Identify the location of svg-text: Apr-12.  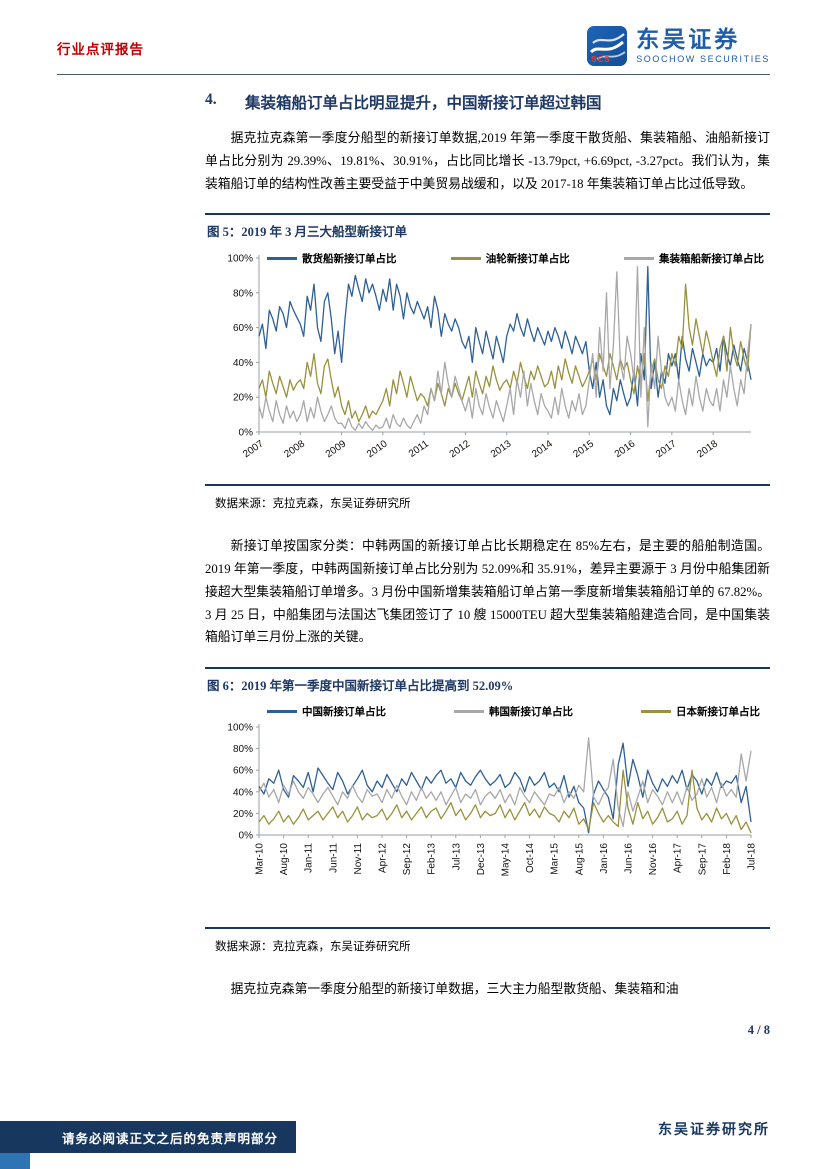
(383, 858).